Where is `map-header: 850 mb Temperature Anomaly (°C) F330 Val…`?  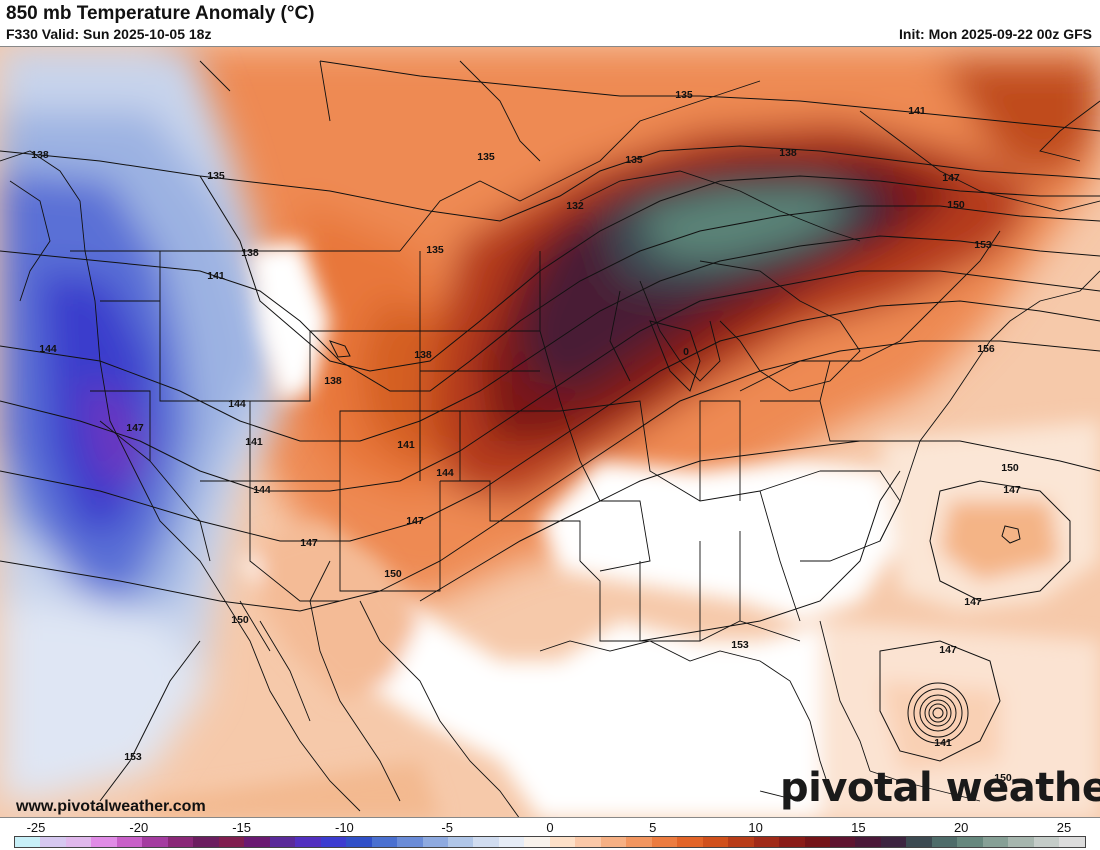
map-header: 850 mb Temperature Anomaly (°C) F330 Val… is located at coordinates (550, 23).